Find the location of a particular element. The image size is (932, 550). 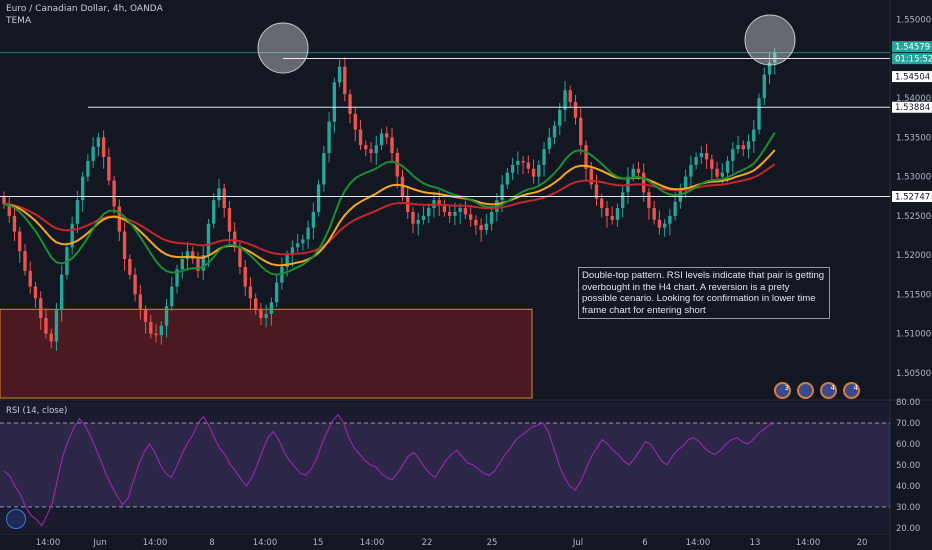

event-icons: 3 4 4 is located at coordinates (817, 390).